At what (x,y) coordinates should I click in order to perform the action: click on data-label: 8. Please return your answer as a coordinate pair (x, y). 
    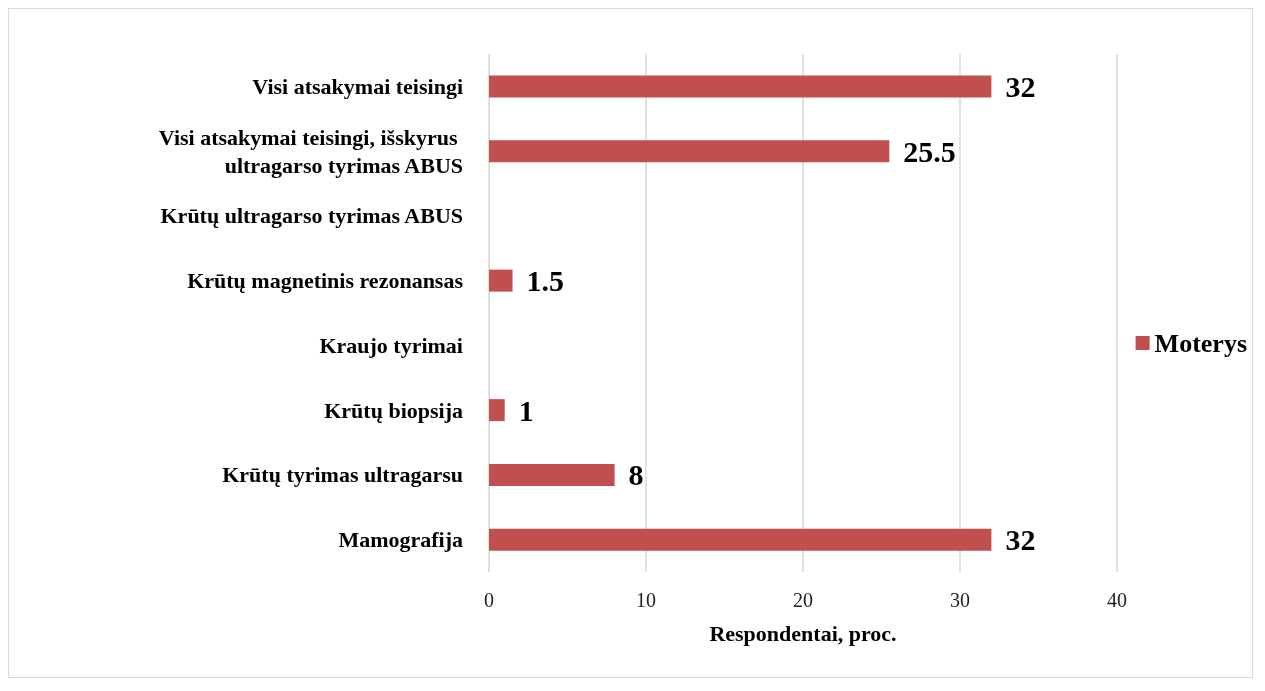
    Looking at the image, I should click on (636, 475).